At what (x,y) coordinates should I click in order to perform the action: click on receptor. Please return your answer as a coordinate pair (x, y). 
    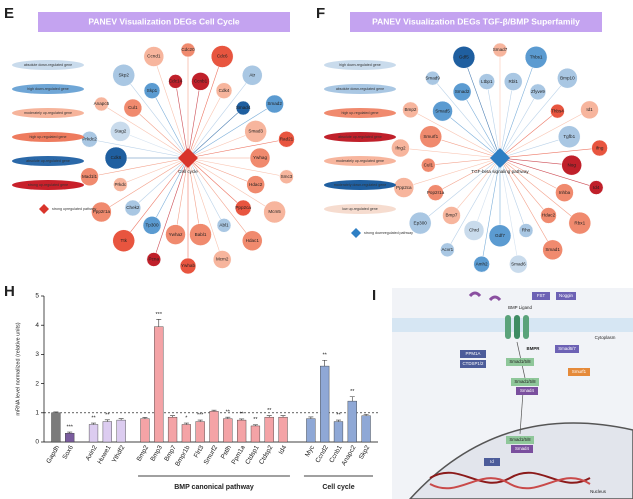
    Looking at the image, I should click on (517, 327).